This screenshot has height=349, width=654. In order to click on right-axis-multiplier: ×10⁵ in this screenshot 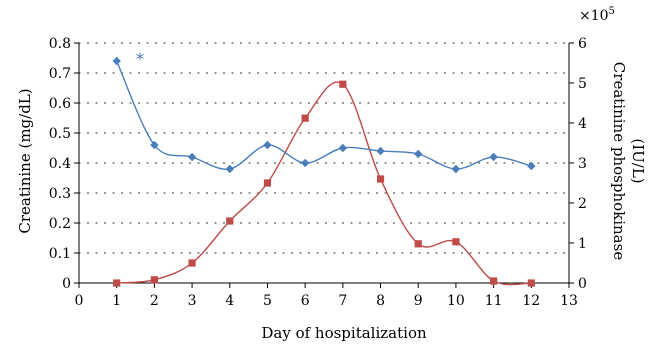, I will do `click(597, 15)`.